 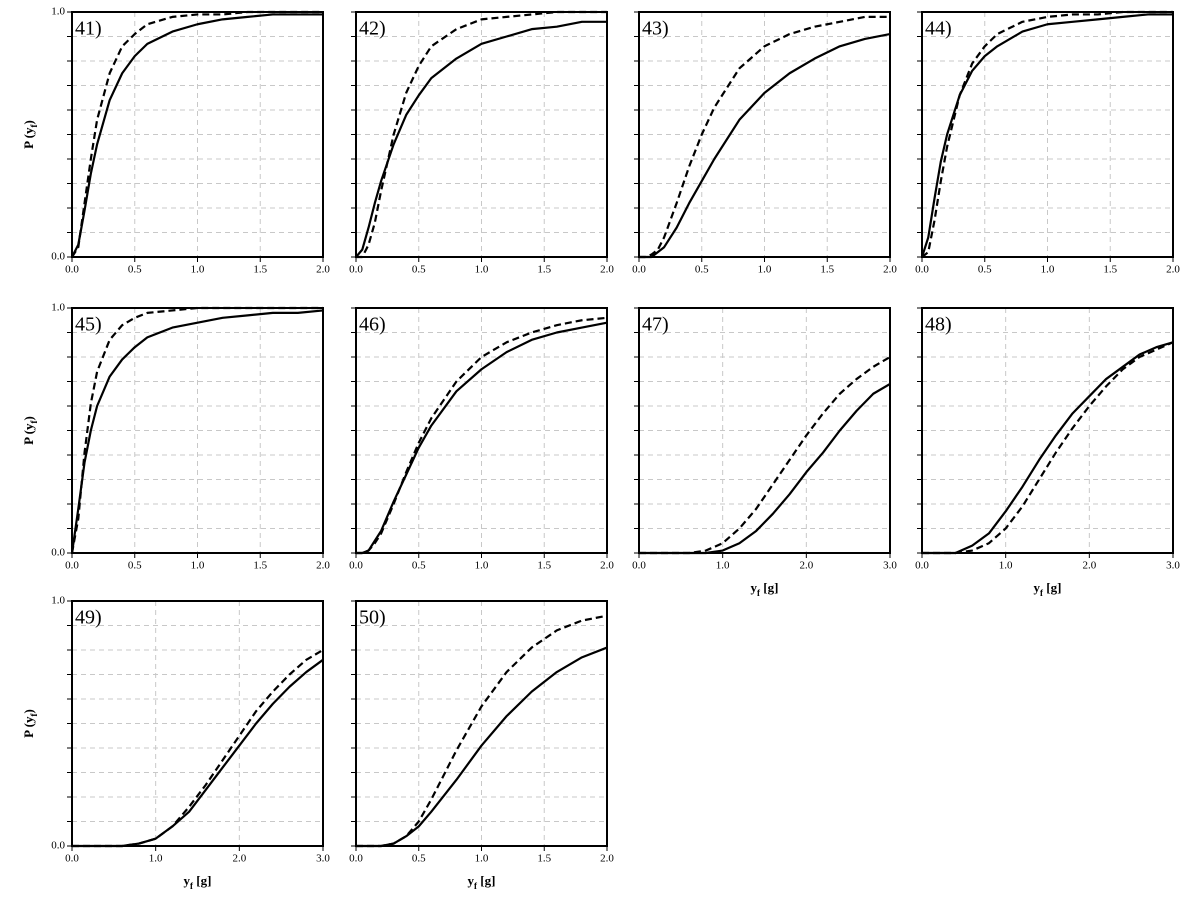 What do you see at coordinates (655, 325) in the screenshot?
I see `panel-label: 47)` at bounding box center [655, 325].